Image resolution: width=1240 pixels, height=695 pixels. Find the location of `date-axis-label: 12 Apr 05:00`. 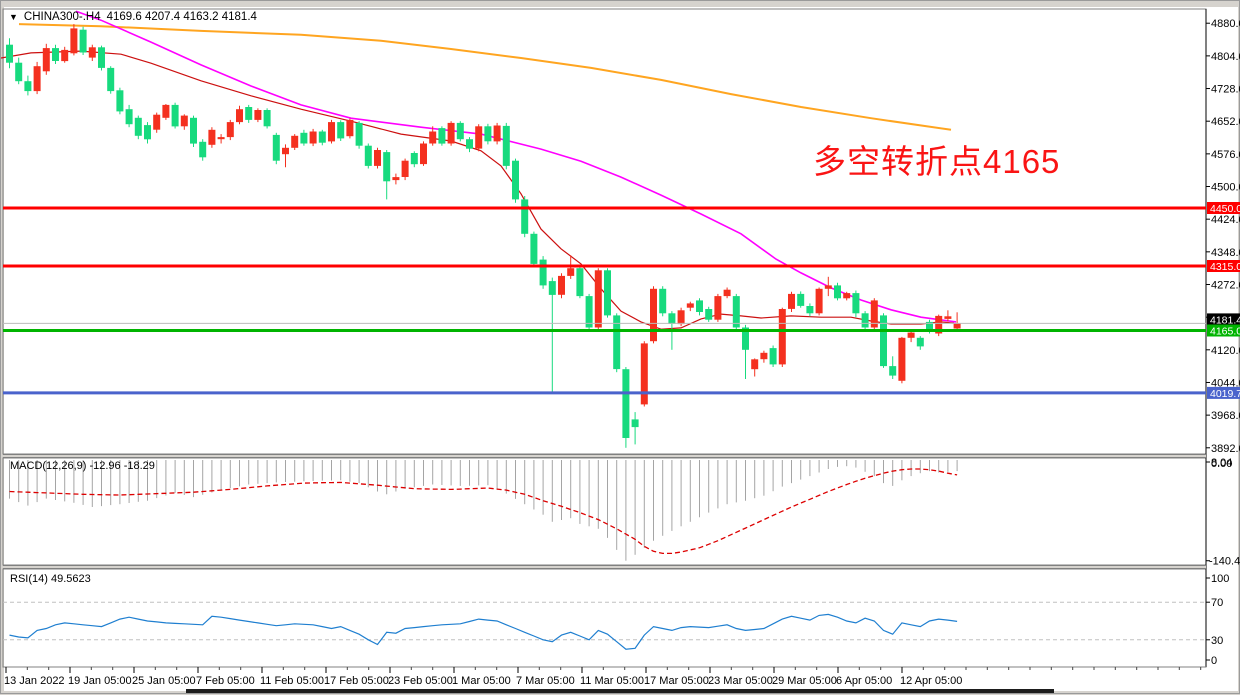

date-axis-label: 12 Apr 05:00 is located at coordinates (931, 681).